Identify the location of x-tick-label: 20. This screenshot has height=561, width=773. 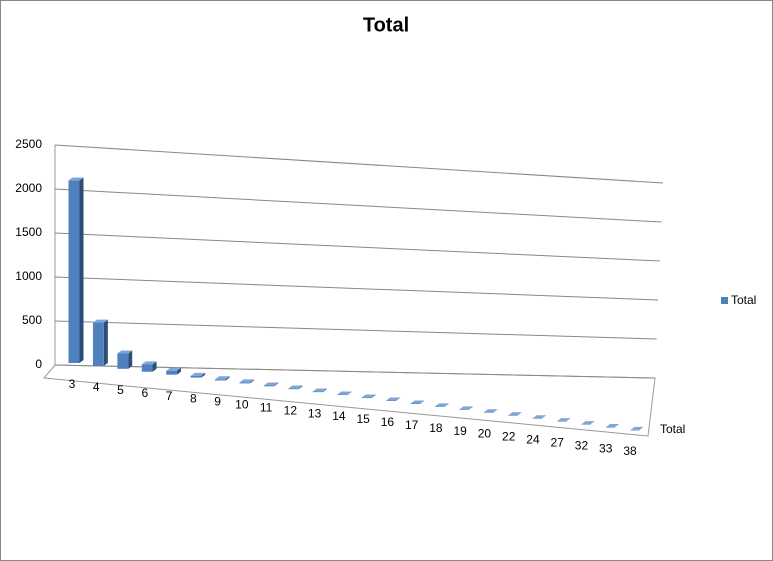
(485, 434).